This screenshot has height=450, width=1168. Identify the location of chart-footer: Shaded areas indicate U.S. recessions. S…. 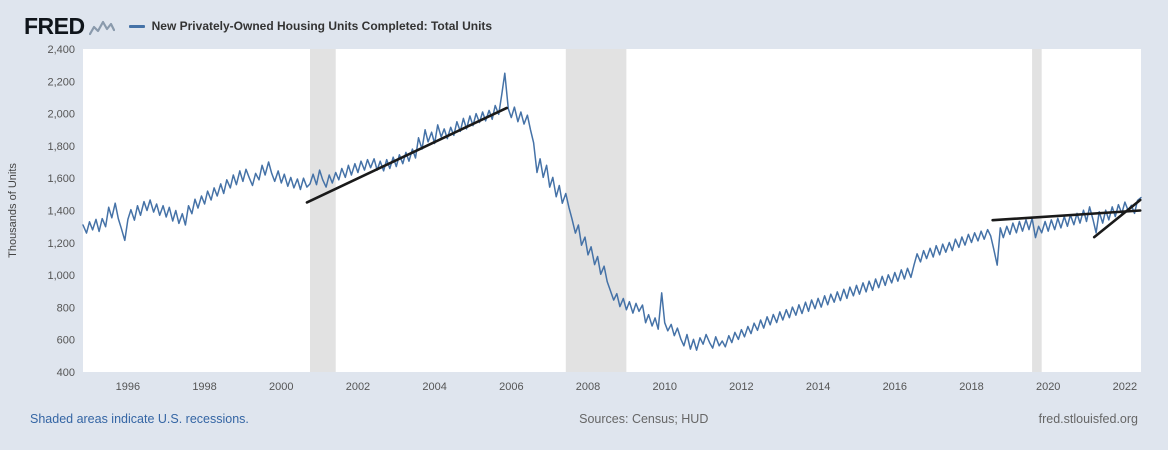
(584, 417).